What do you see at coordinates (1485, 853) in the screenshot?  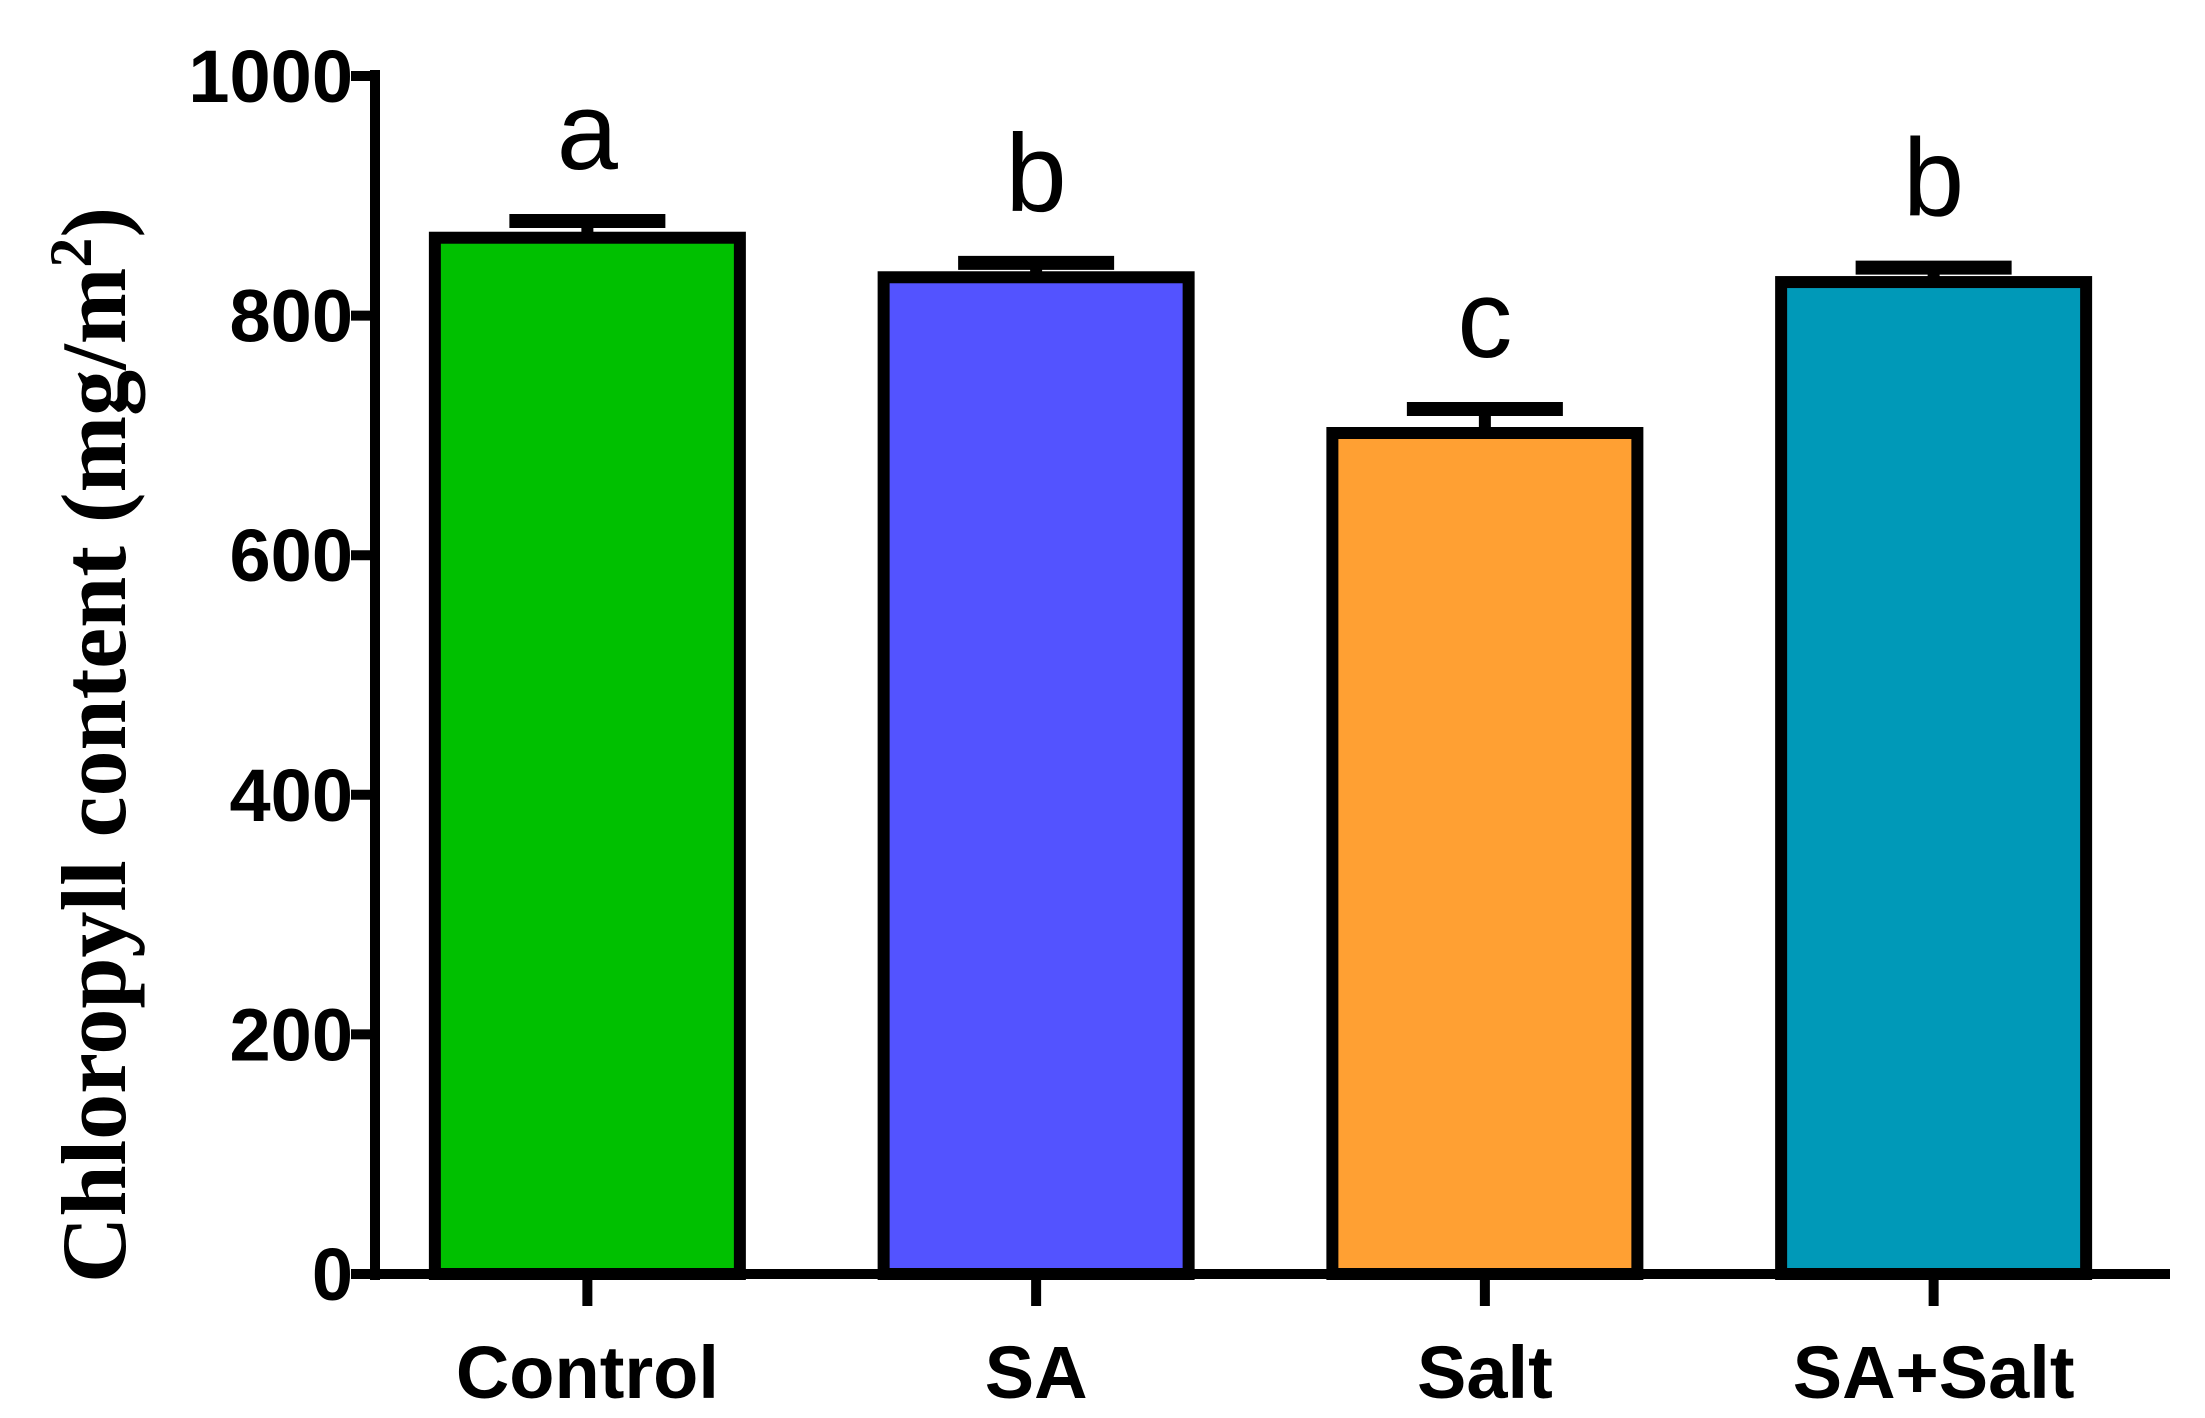 I see `bar-salt` at bounding box center [1485, 853].